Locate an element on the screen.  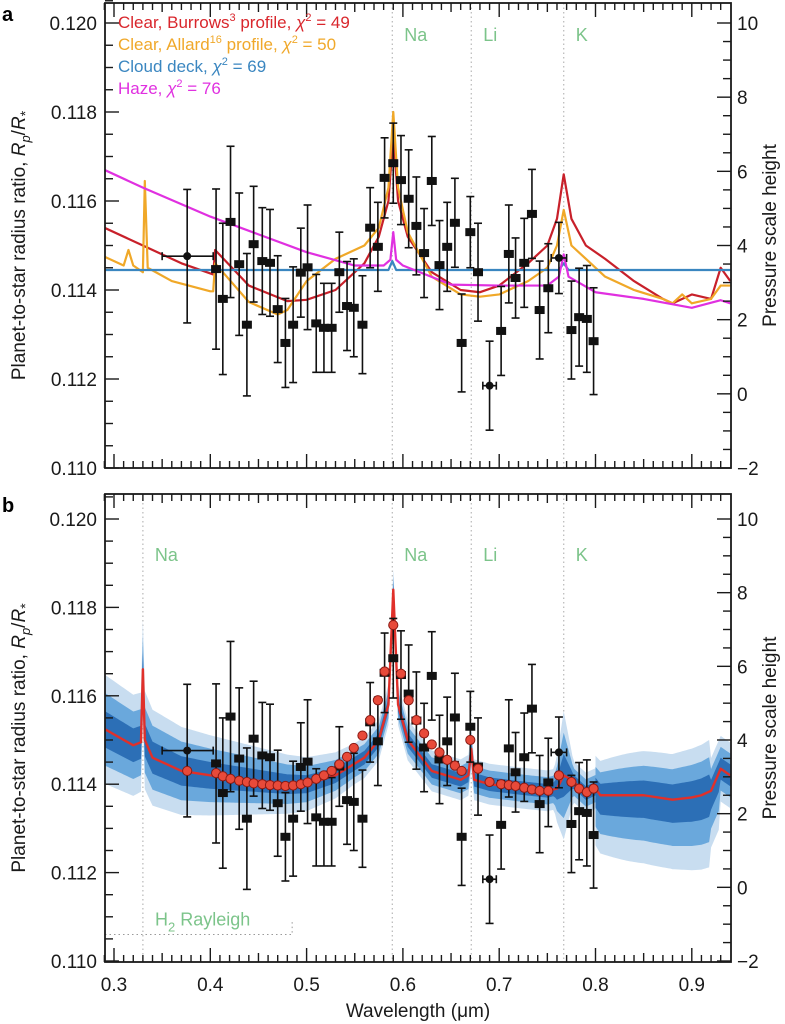
legend-part: = 69 is located at coordinates (247, 66).